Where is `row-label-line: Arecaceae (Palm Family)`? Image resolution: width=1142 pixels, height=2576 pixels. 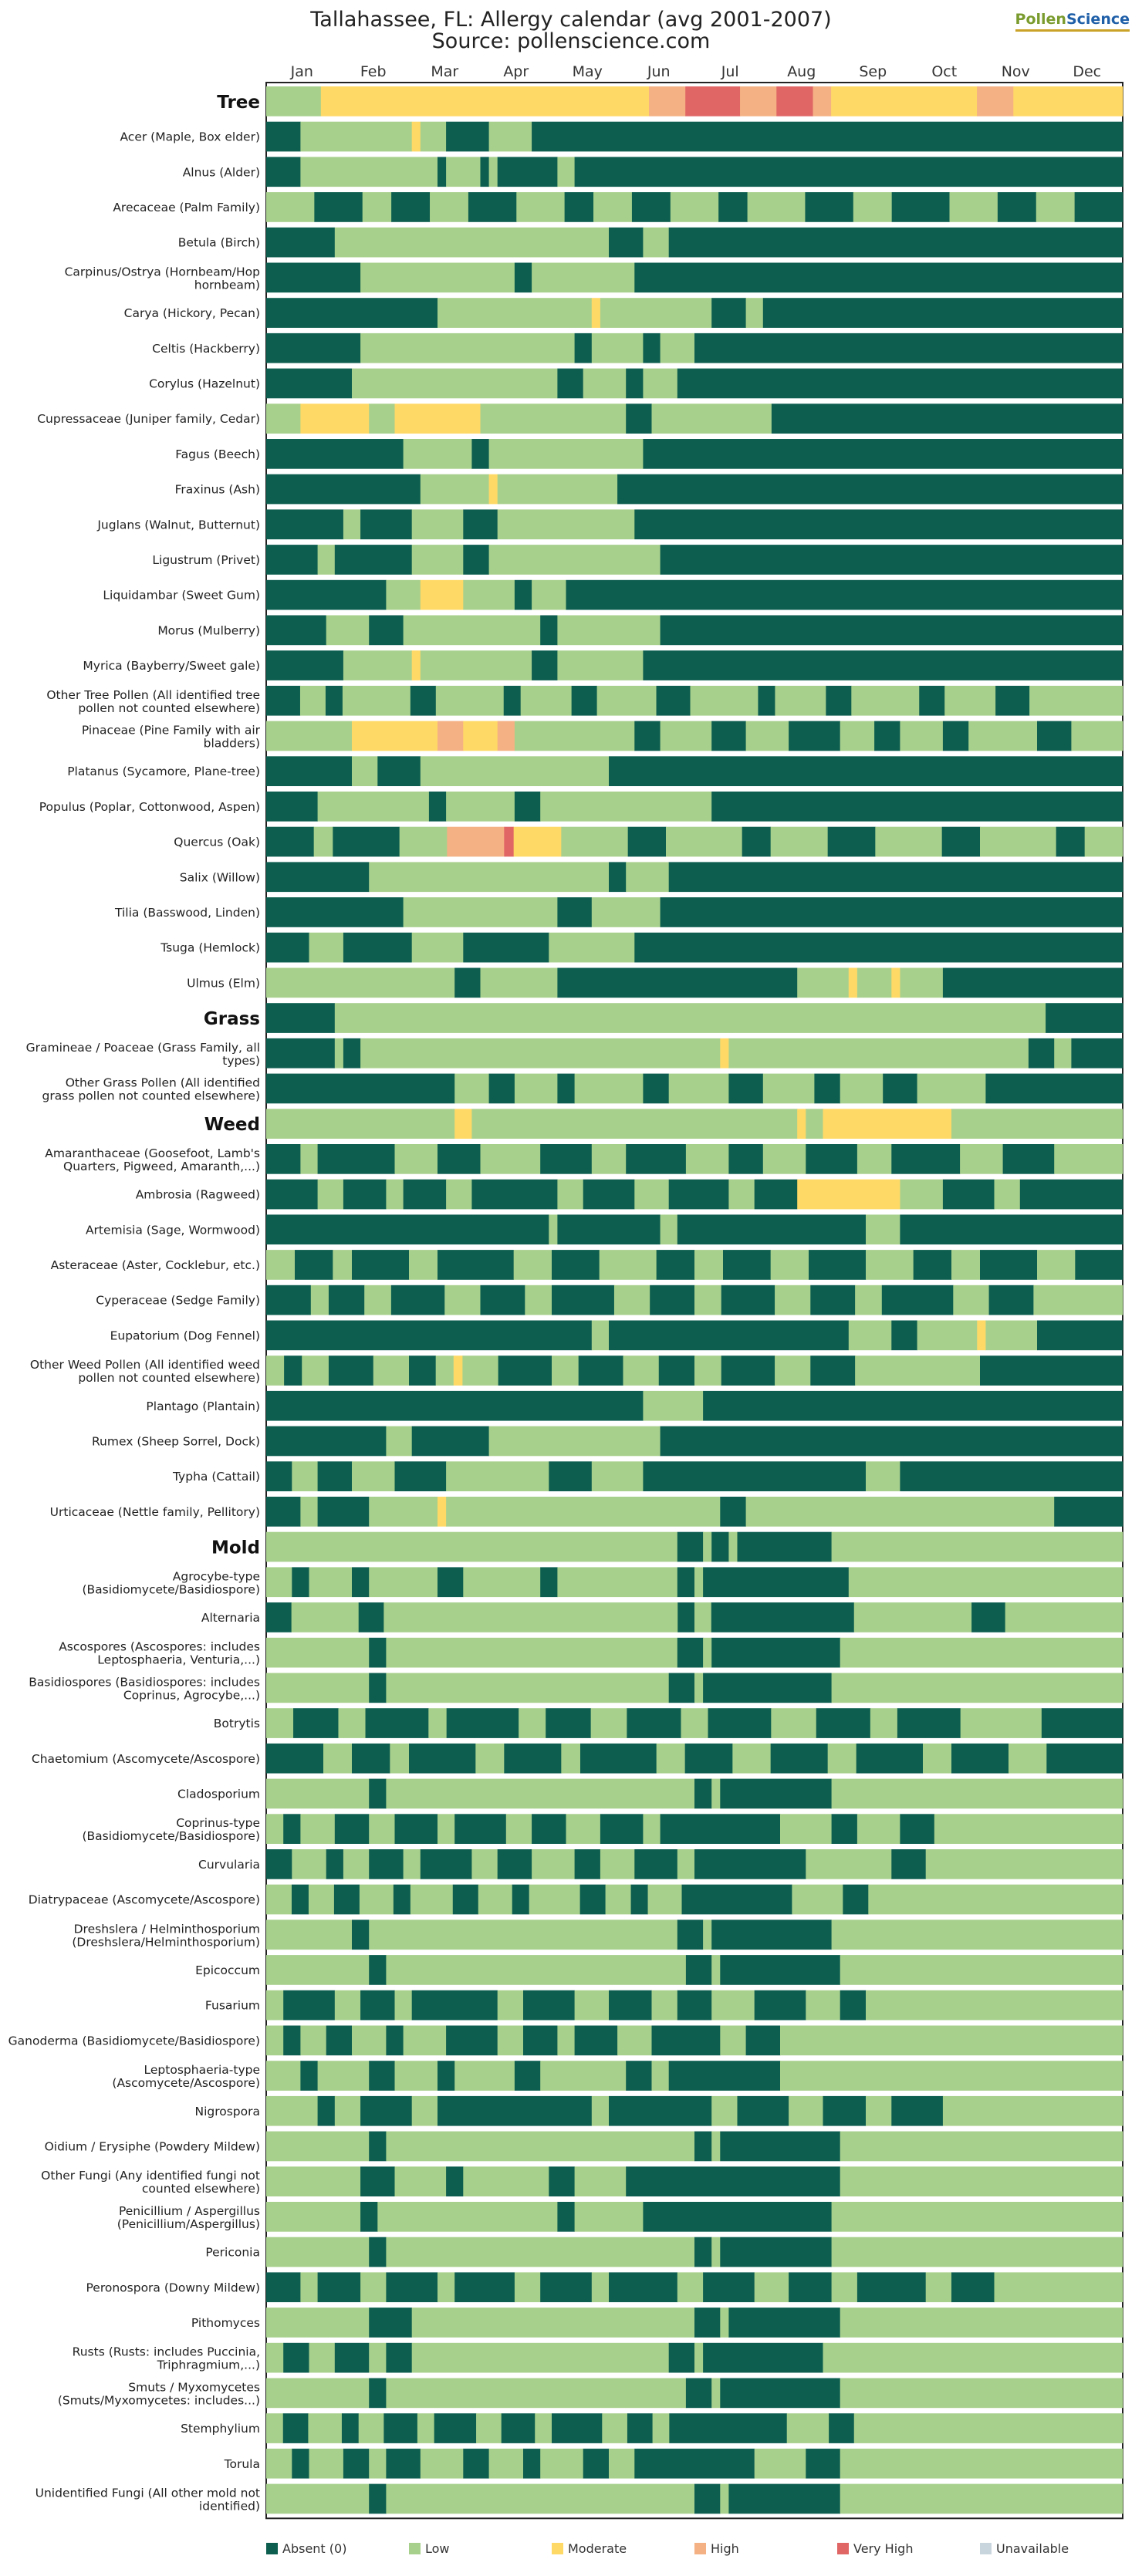
row-label-line: Arecaceae (Palm Family) is located at coordinates (186, 207).